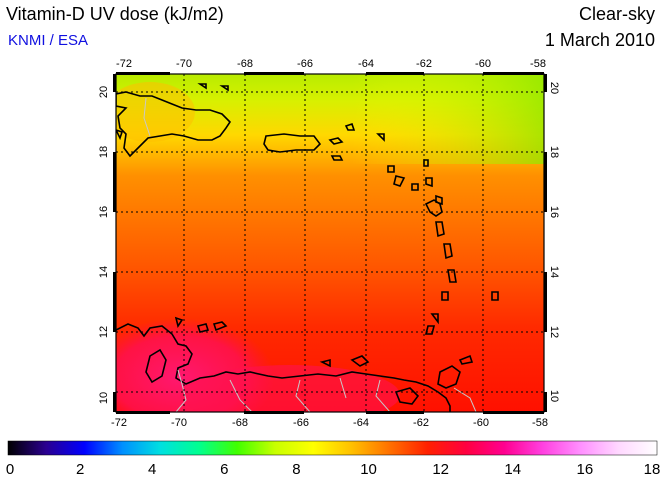  Describe the element at coordinates (415, 187) in the screenshot. I see `leeward-island-c` at that location.